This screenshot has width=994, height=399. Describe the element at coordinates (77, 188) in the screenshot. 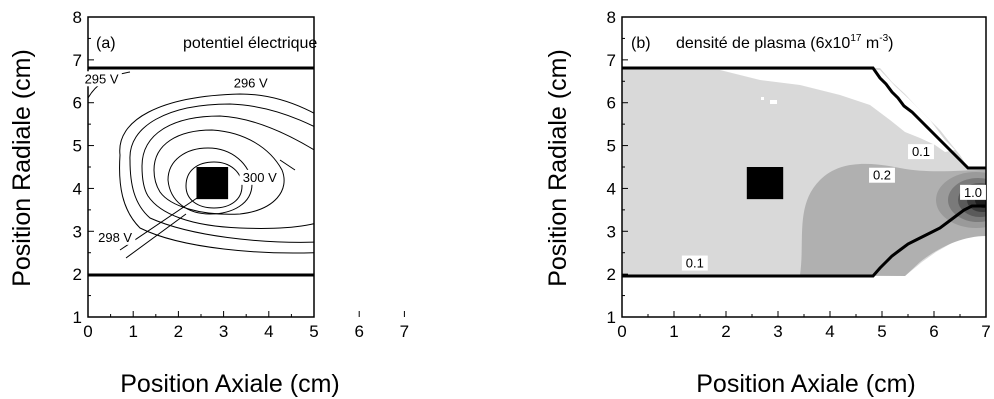

I see `panel-a-ytick-label: 4` at that location.